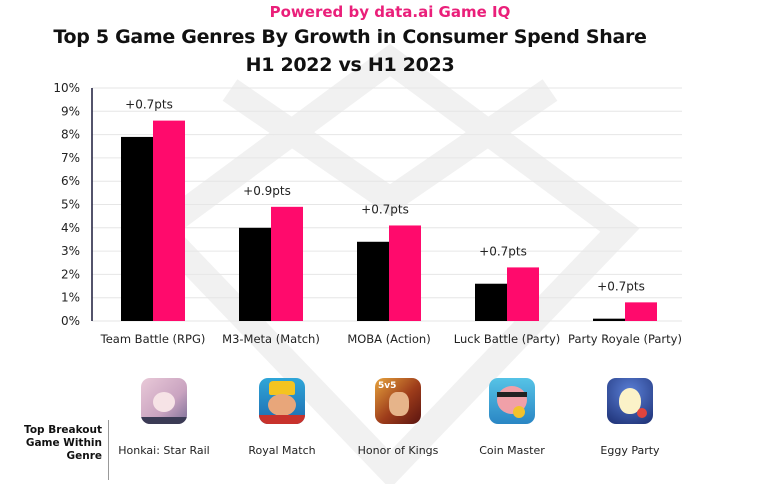  Describe the element at coordinates (164, 401) in the screenshot. I see `honkai-star-rail-icon` at that location.